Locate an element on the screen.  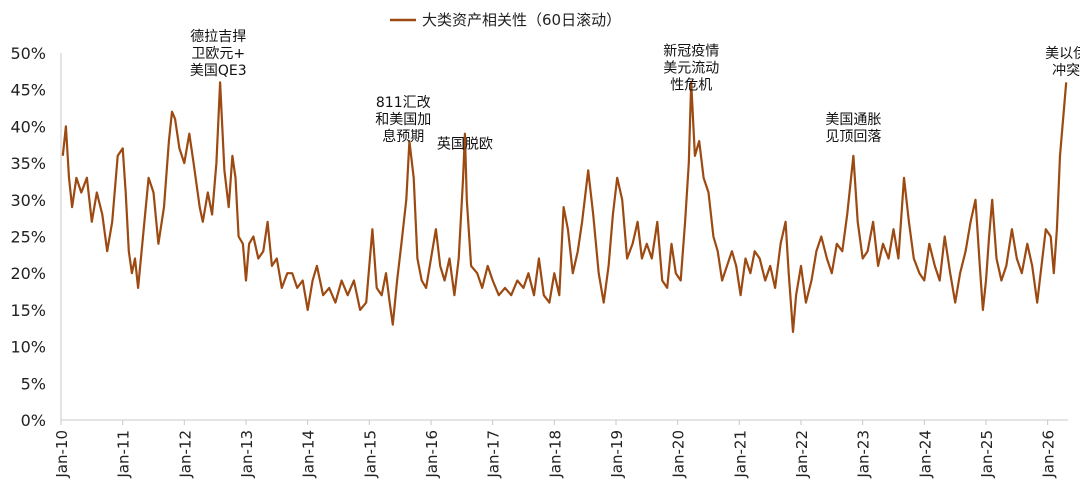
legend-label: 大类资产相关性（60日滚动） is located at coordinates (521, 20).